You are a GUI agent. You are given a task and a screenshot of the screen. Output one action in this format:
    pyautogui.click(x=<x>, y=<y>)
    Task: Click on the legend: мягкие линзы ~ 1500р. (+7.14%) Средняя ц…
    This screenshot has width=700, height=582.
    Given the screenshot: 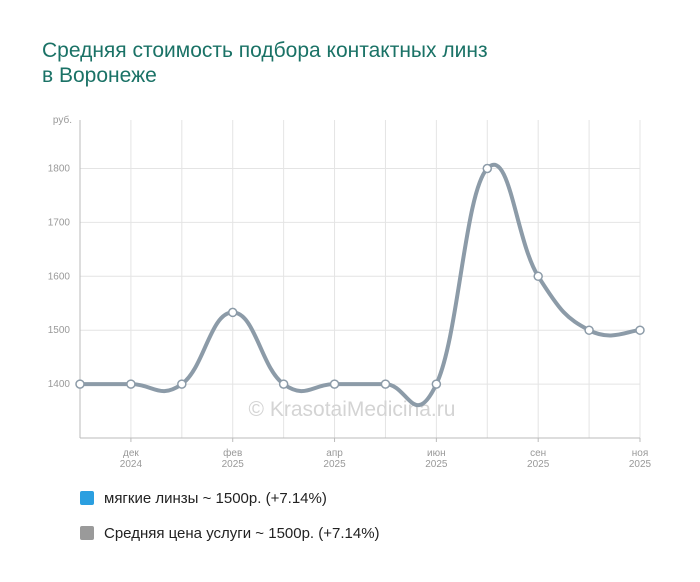 What is the action you would take?
    pyautogui.click(x=230, y=523)
    